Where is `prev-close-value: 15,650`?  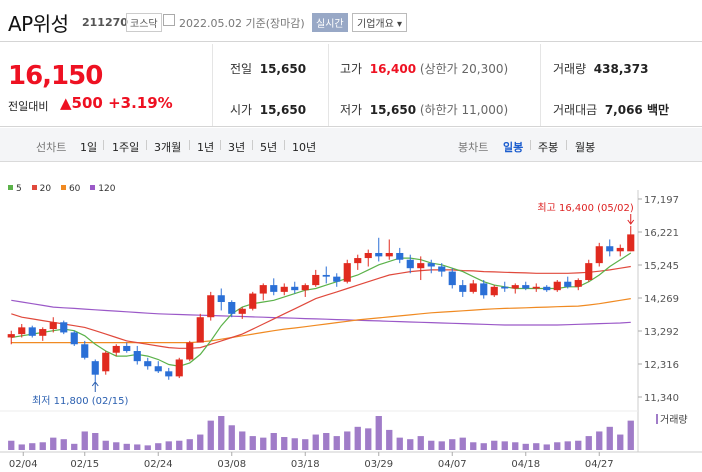 prev-close-value: 15,650 is located at coordinates (283, 69).